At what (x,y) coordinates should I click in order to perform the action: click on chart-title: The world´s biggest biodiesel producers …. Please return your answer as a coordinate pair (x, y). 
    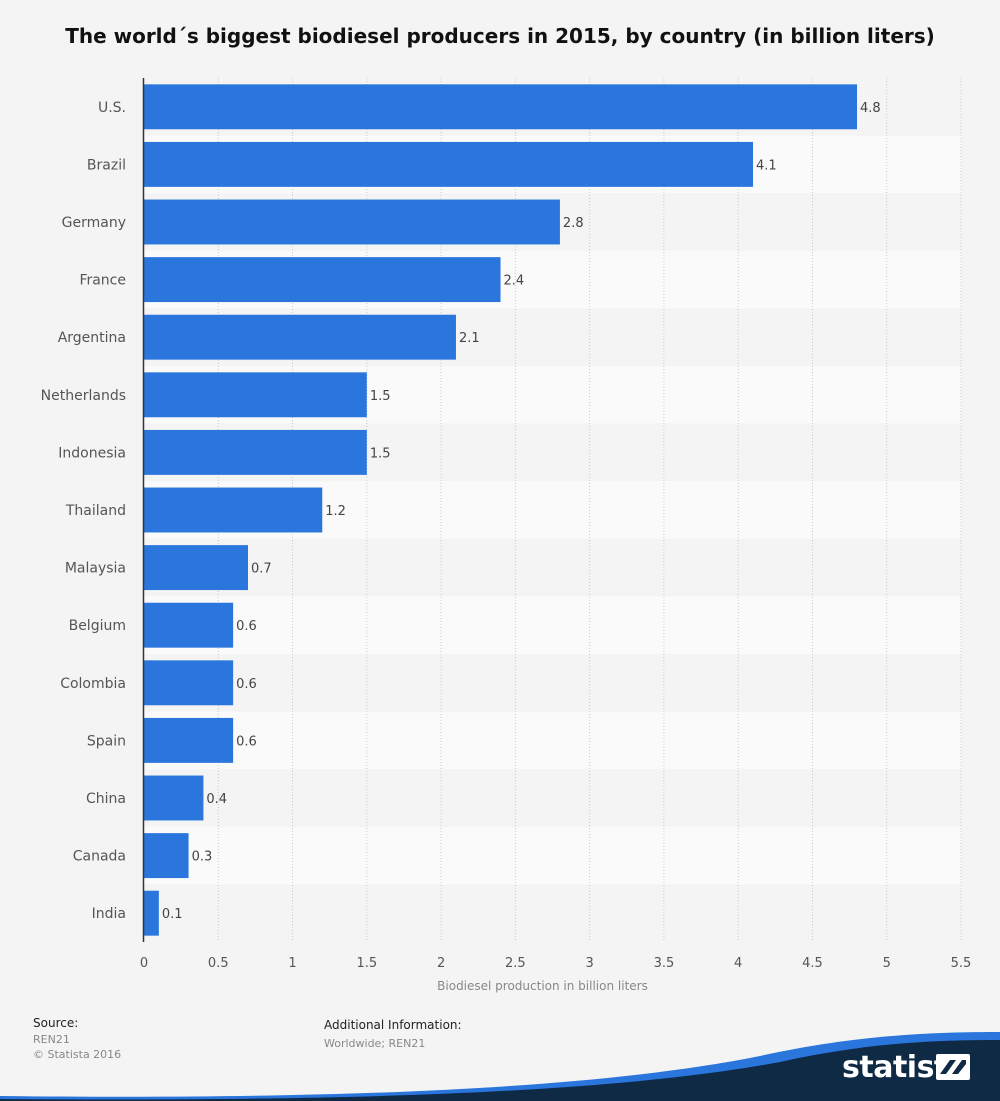
    Looking at the image, I should click on (500, 36).